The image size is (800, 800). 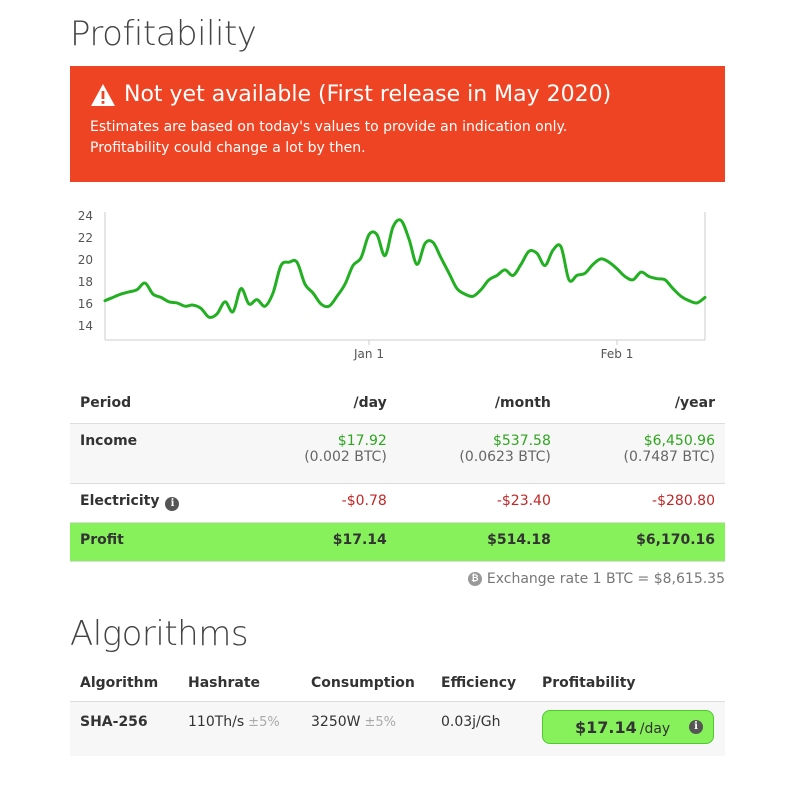 What do you see at coordinates (85, 238) in the screenshot?
I see `y-tick-label: 22` at bounding box center [85, 238].